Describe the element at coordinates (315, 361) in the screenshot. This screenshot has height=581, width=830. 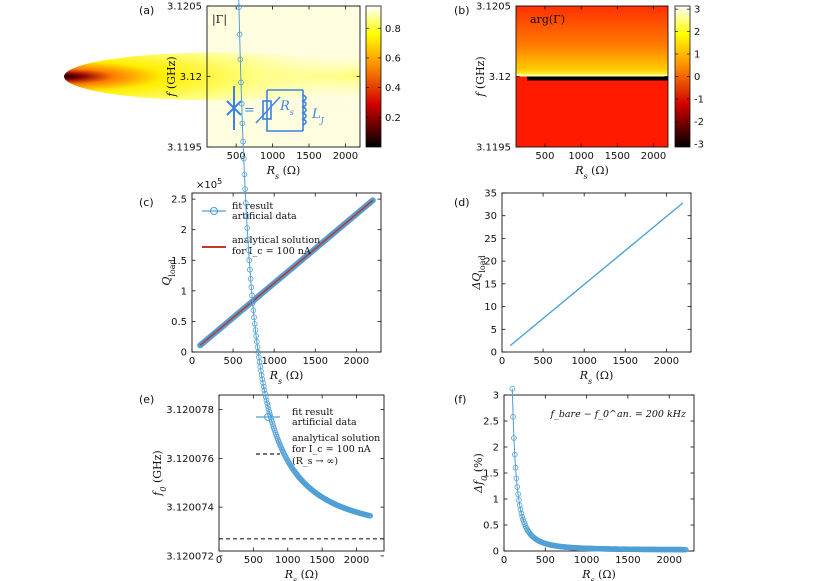
I see `x-tick-label-c: 1500` at that location.